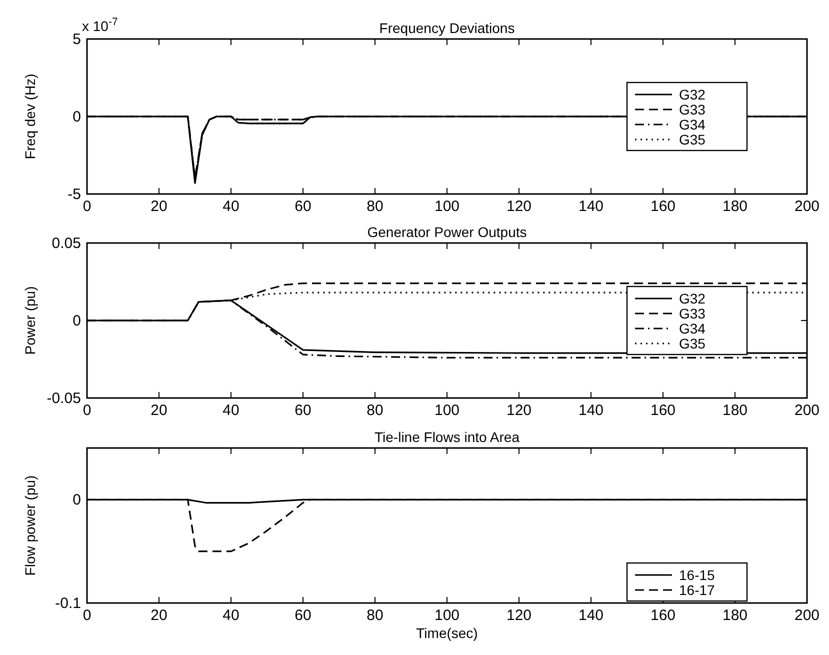 Image resolution: width=829 pixels, height=655 pixels. What do you see at coordinates (697, 575) in the screenshot?
I see `legend-label: 16-15` at bounding box center [697, 575].